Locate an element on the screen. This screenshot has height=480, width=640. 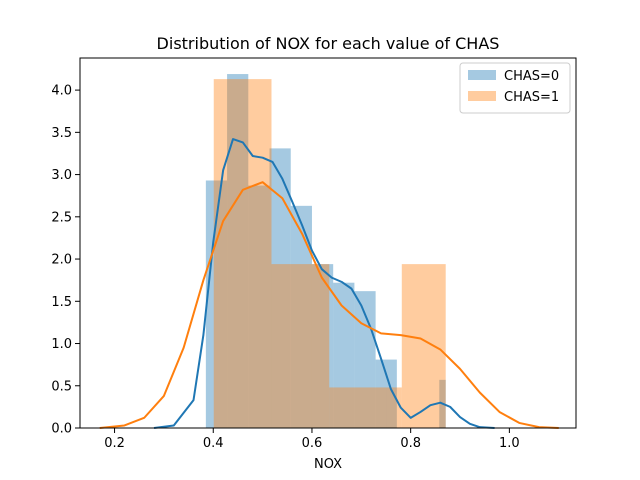
x-tick-label: 0.4 is located at coordinates (213, 443).